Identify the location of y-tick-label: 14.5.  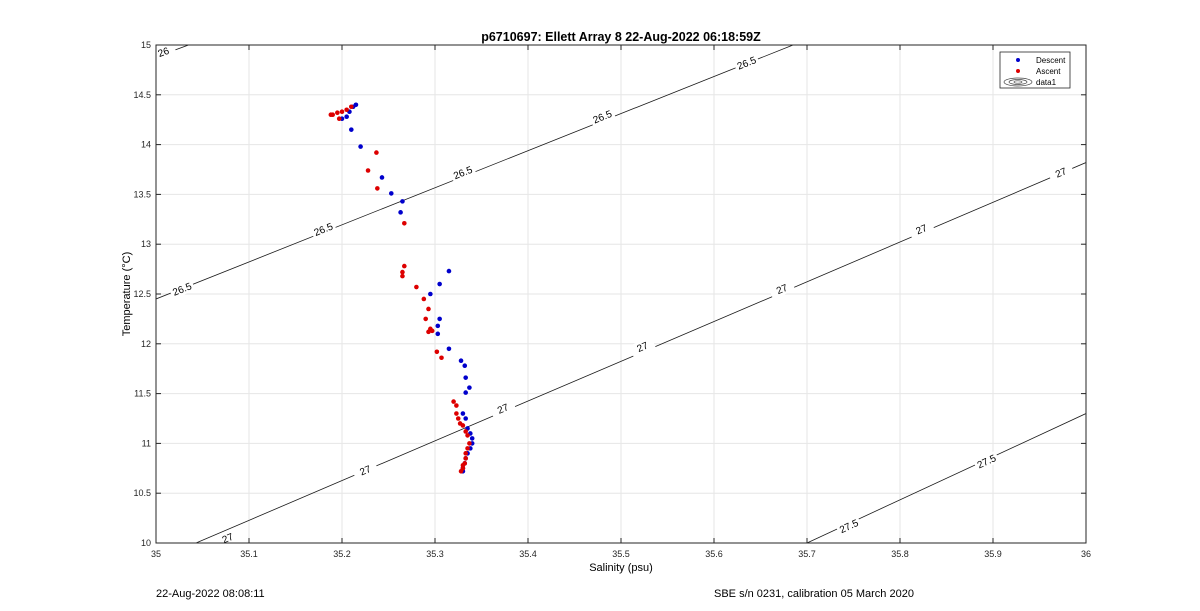
(142, 95).